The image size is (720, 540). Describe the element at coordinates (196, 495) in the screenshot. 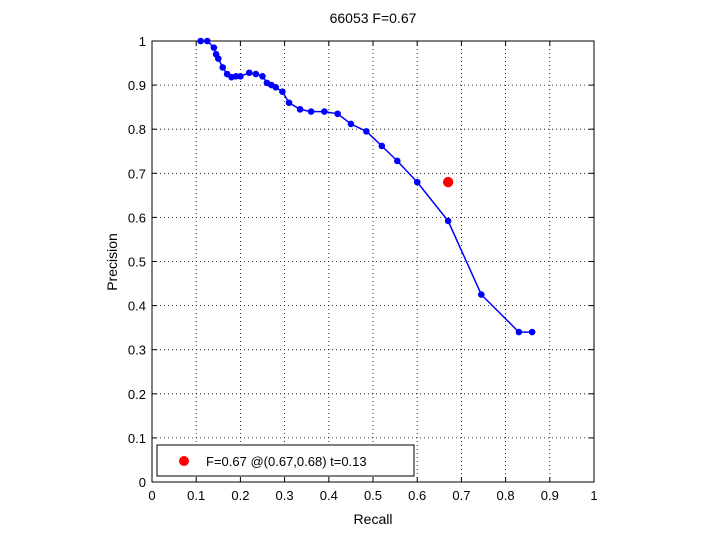

I see `x-tick-label: 0.1` at that location.